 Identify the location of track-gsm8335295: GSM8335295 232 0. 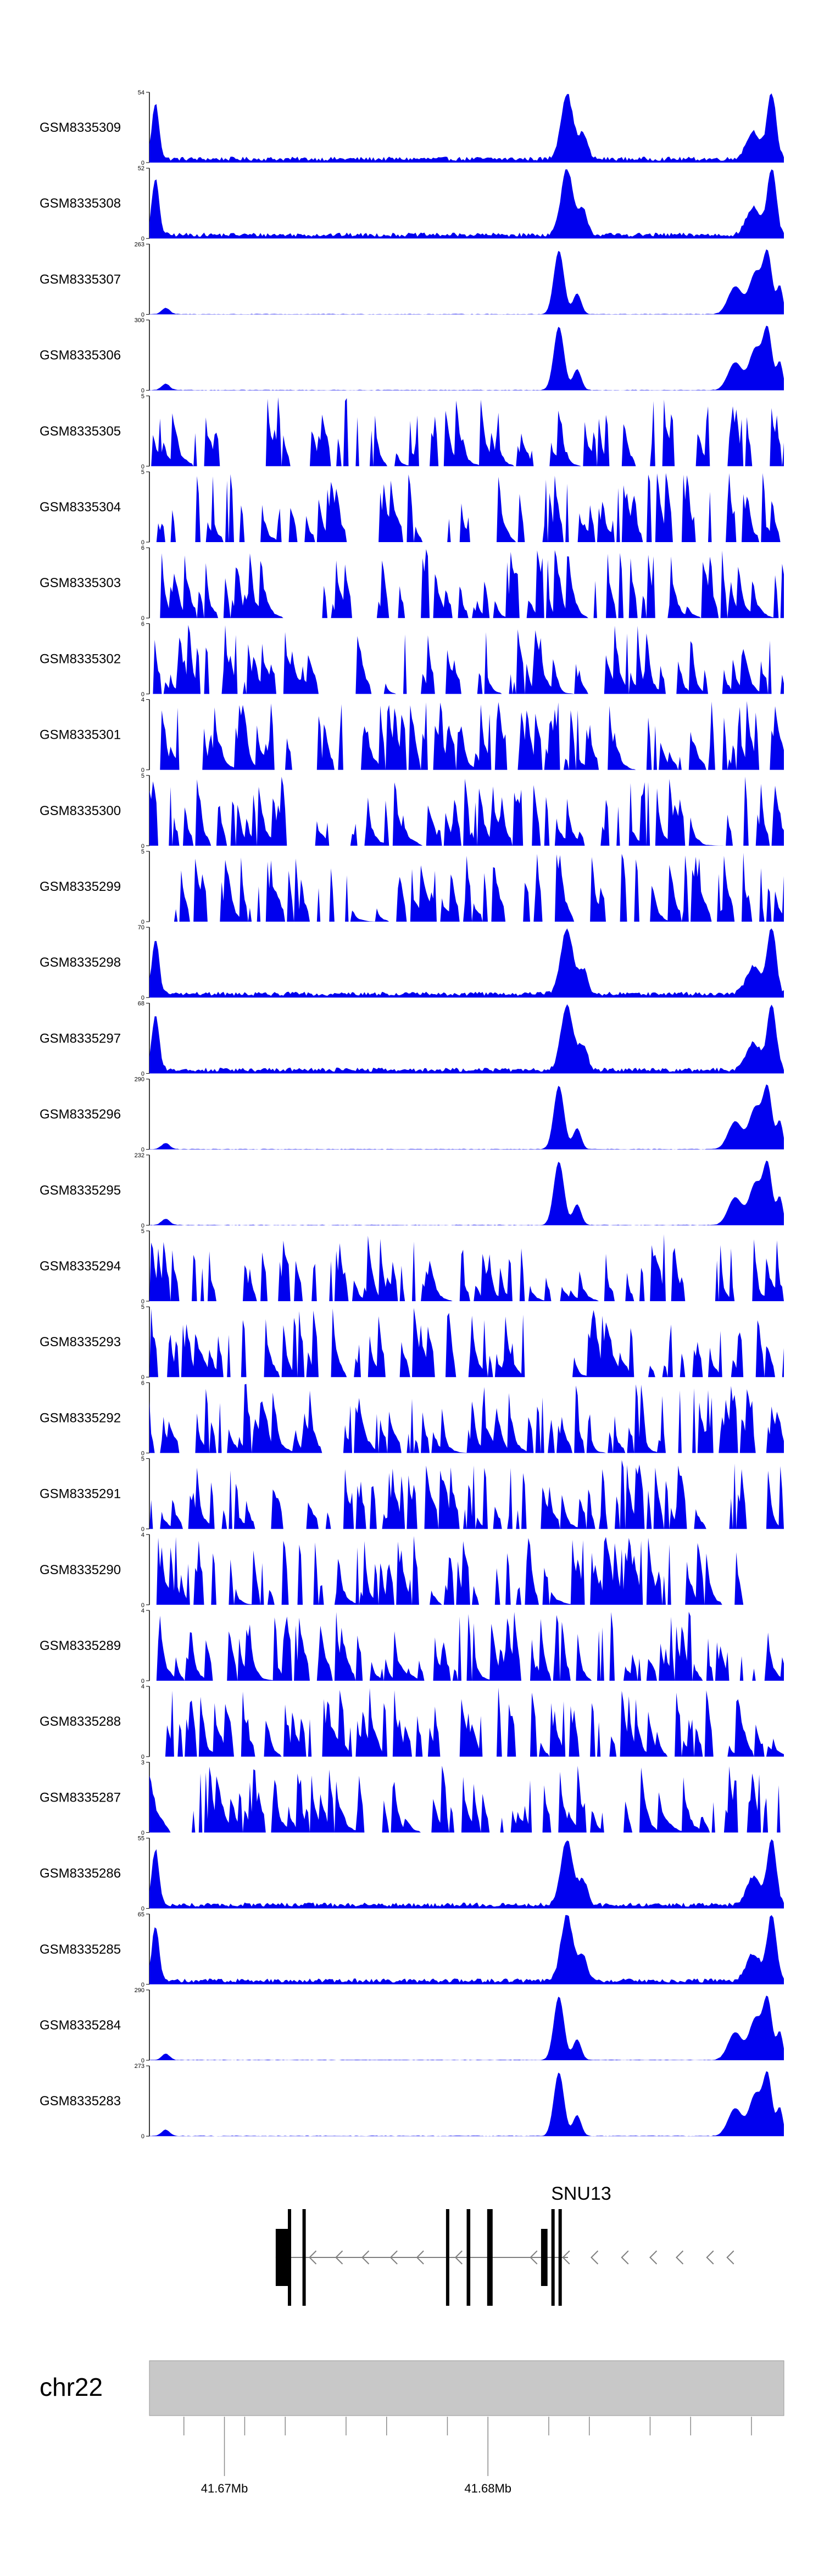
(412, 1190).